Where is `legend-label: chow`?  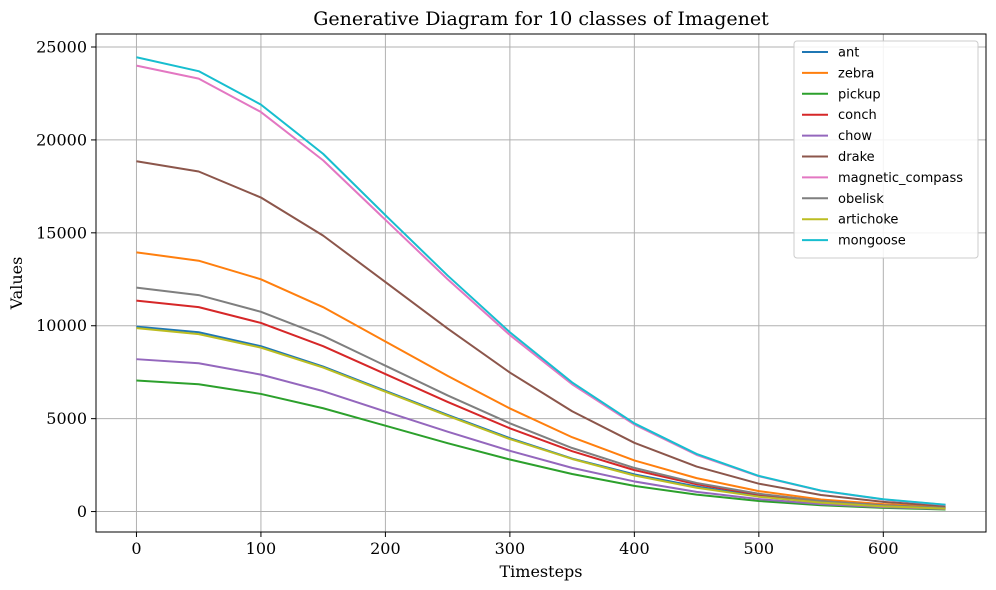
legend-label: chow is located at coordinates (855, 136).